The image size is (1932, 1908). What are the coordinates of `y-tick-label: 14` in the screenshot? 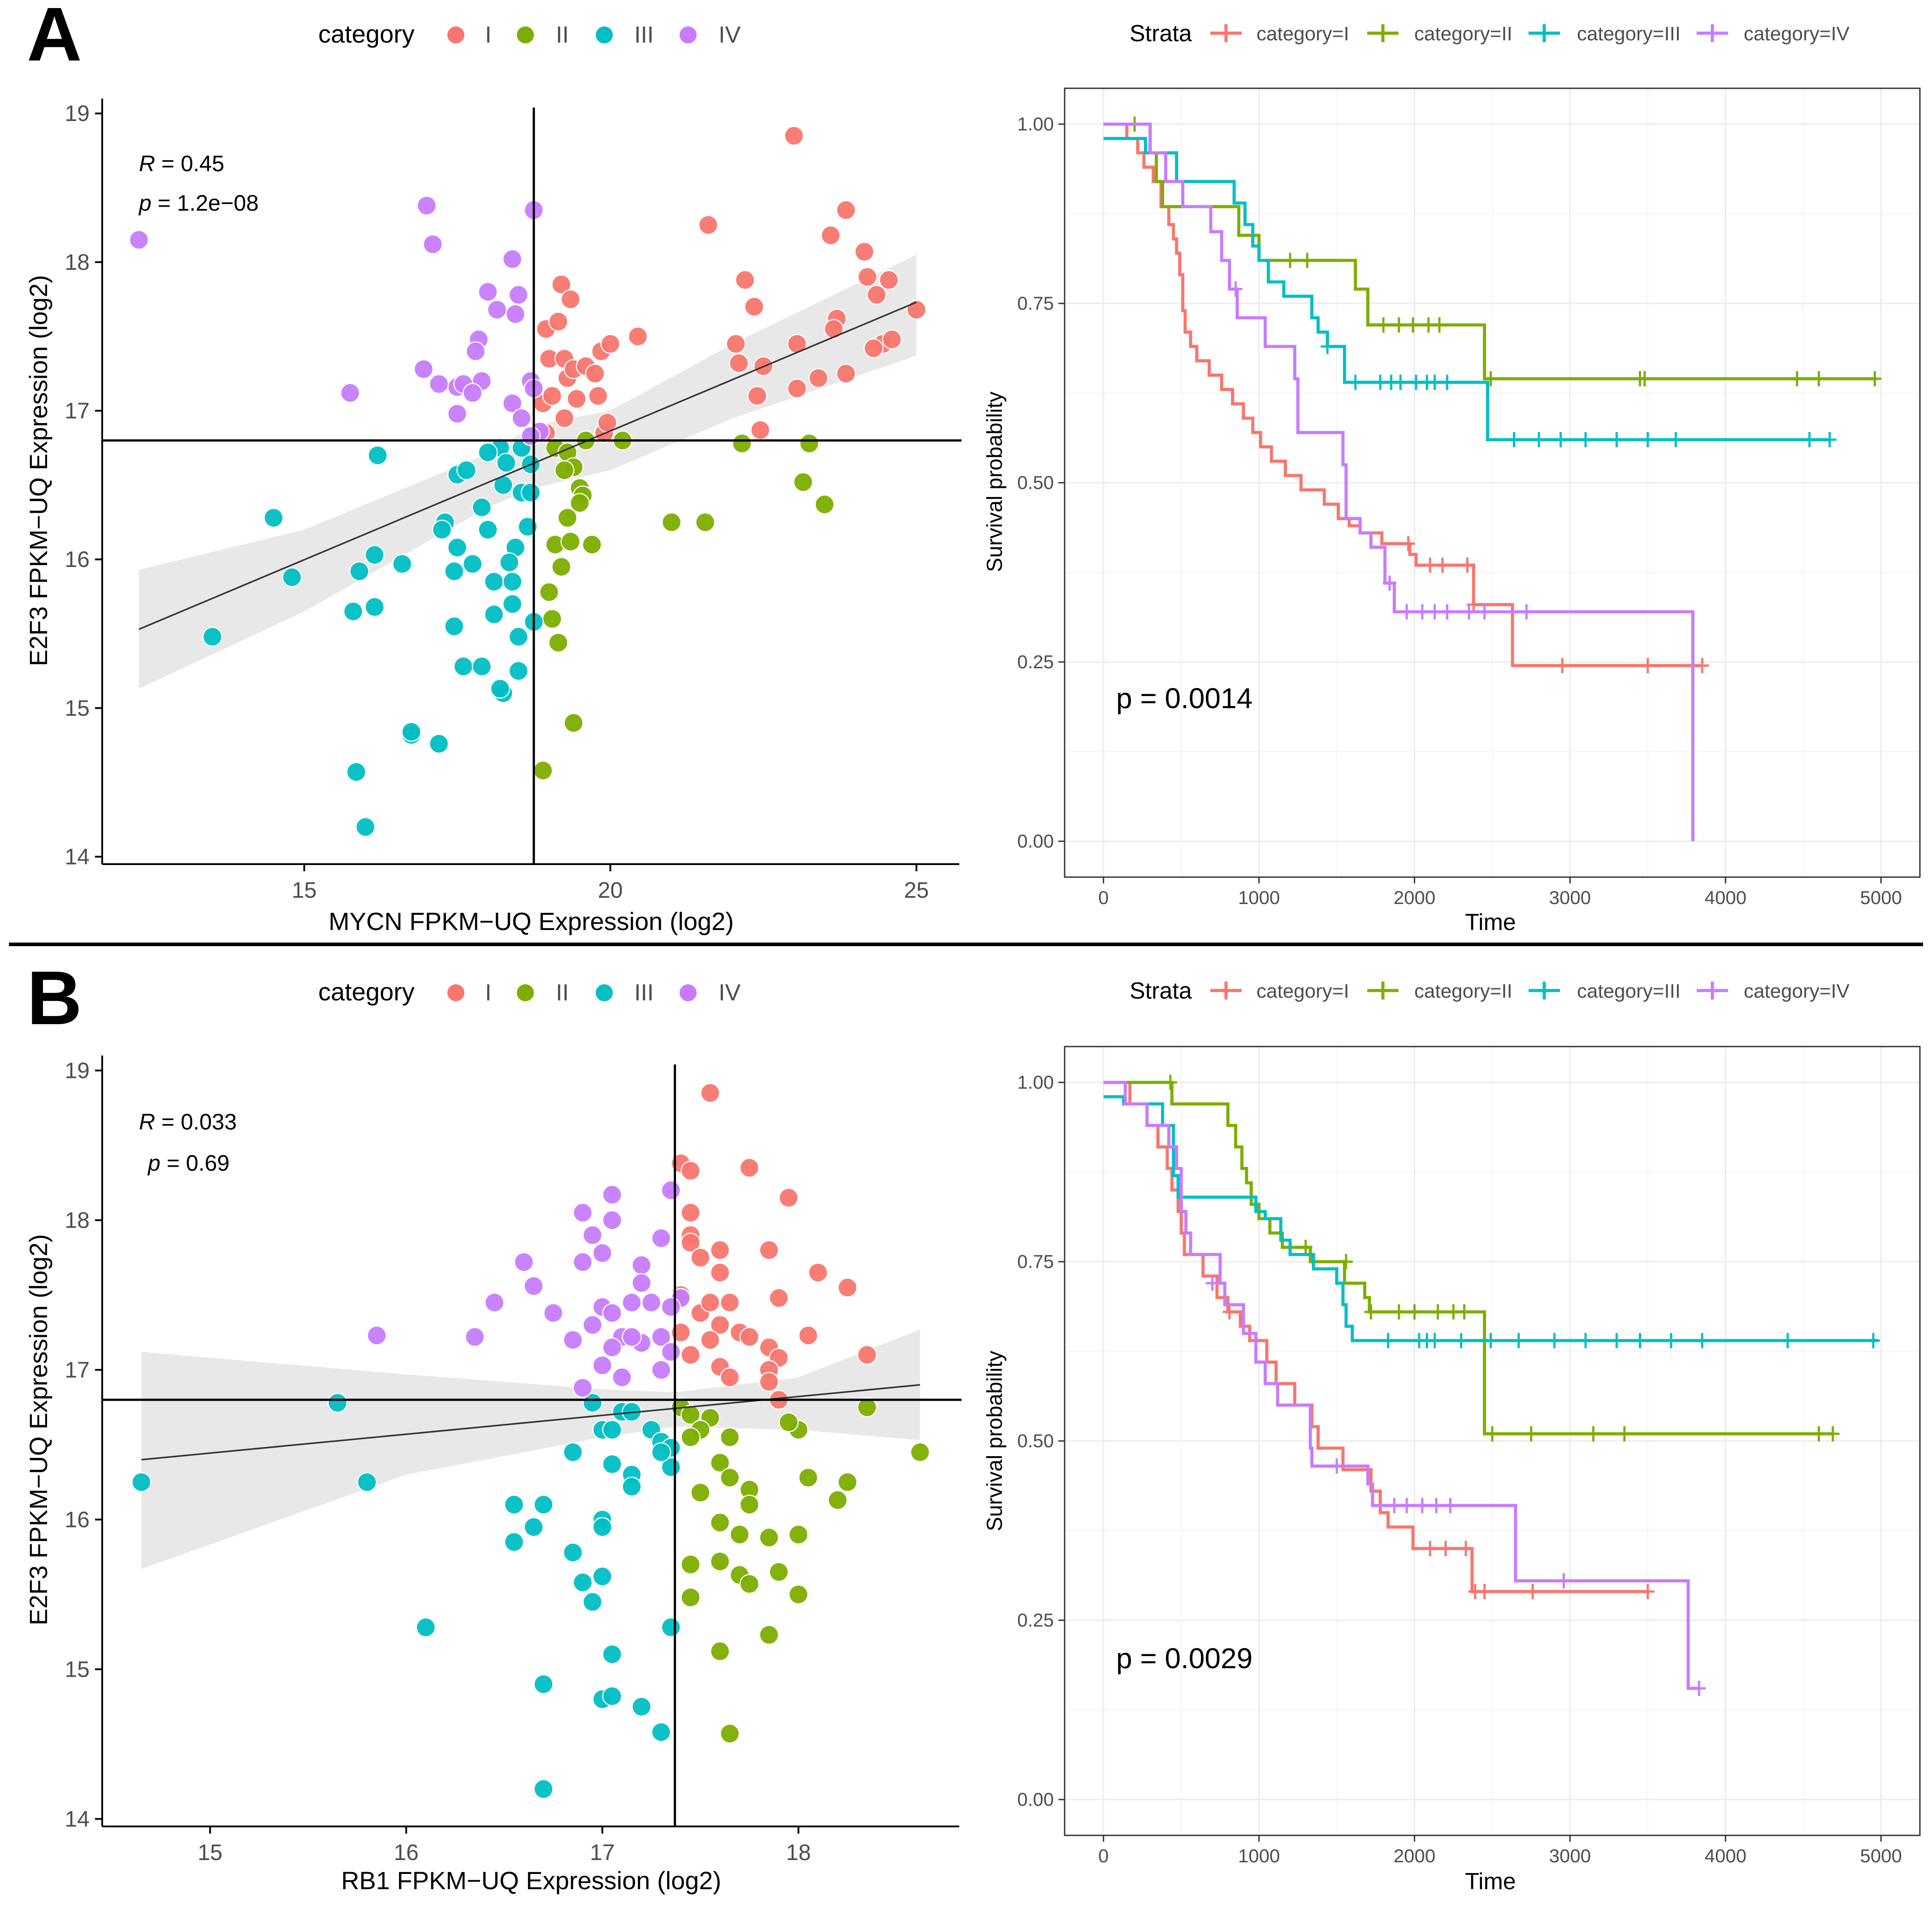 It's located at (77, 856).